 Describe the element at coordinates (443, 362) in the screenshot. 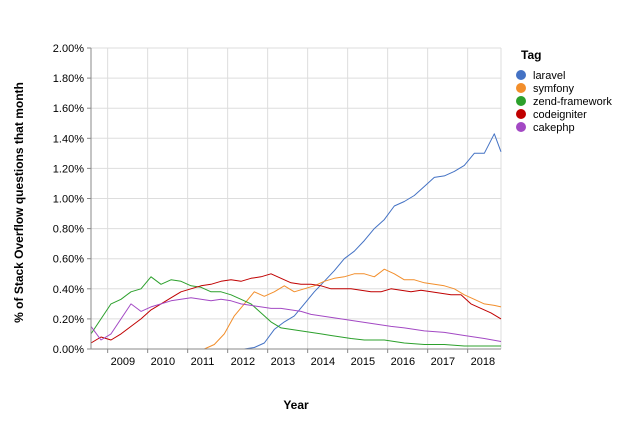

I see `x-tick-label: 2017` at that location.